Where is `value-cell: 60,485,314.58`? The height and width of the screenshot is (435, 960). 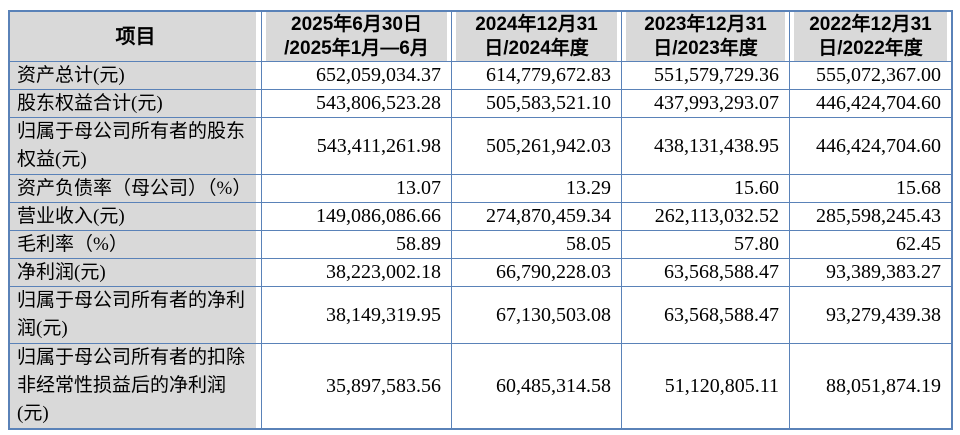 value-cell: 60,485,314.58 is located at coordinates (537, 386).